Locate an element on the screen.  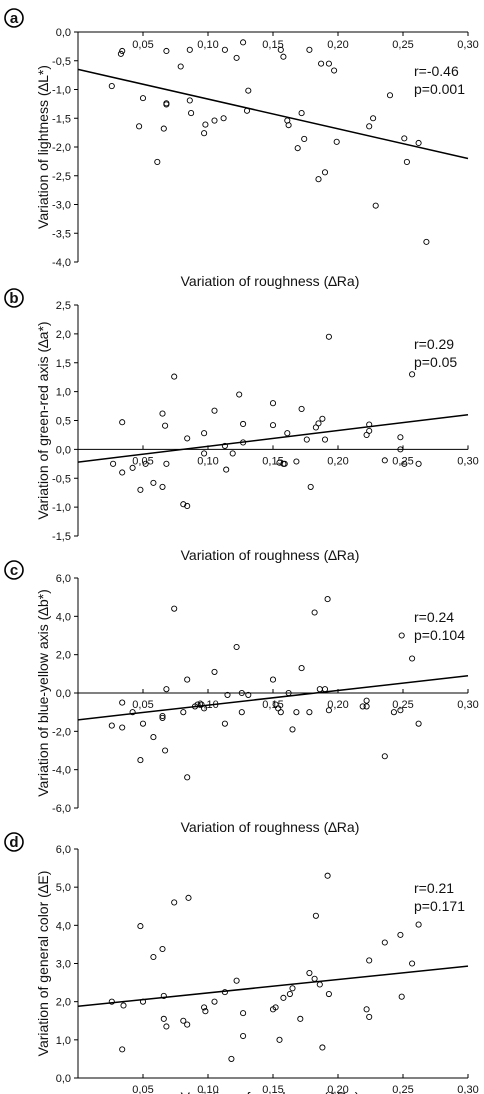
y-tick-label: 2,0 is located at coordinates (63, 1003).